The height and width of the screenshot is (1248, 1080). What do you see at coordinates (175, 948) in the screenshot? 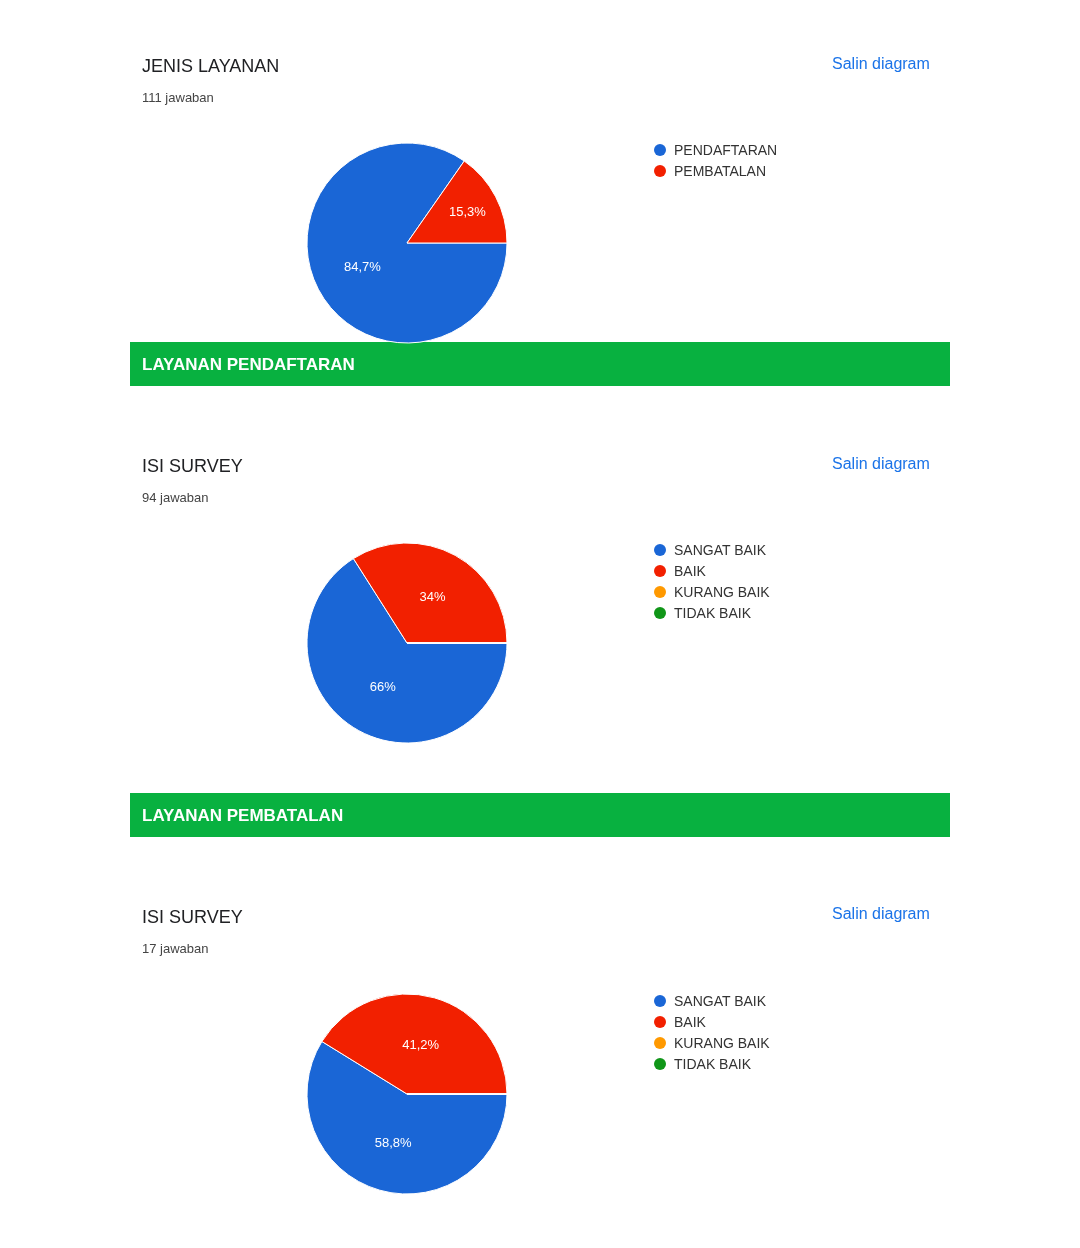
I see `text: 17 jawaban` at bounding box center [175, 948].